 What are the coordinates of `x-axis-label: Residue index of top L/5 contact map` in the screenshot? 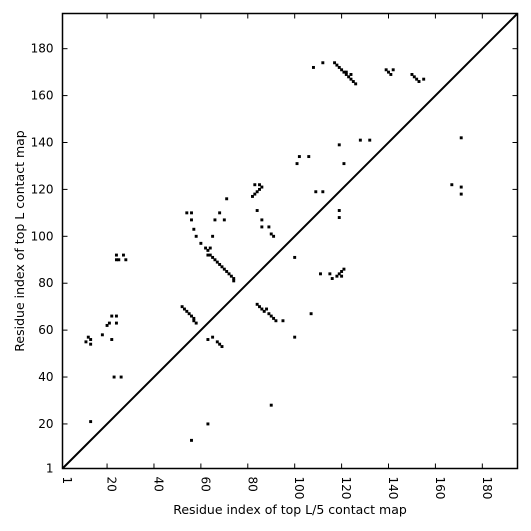 It's located at (290, 509).